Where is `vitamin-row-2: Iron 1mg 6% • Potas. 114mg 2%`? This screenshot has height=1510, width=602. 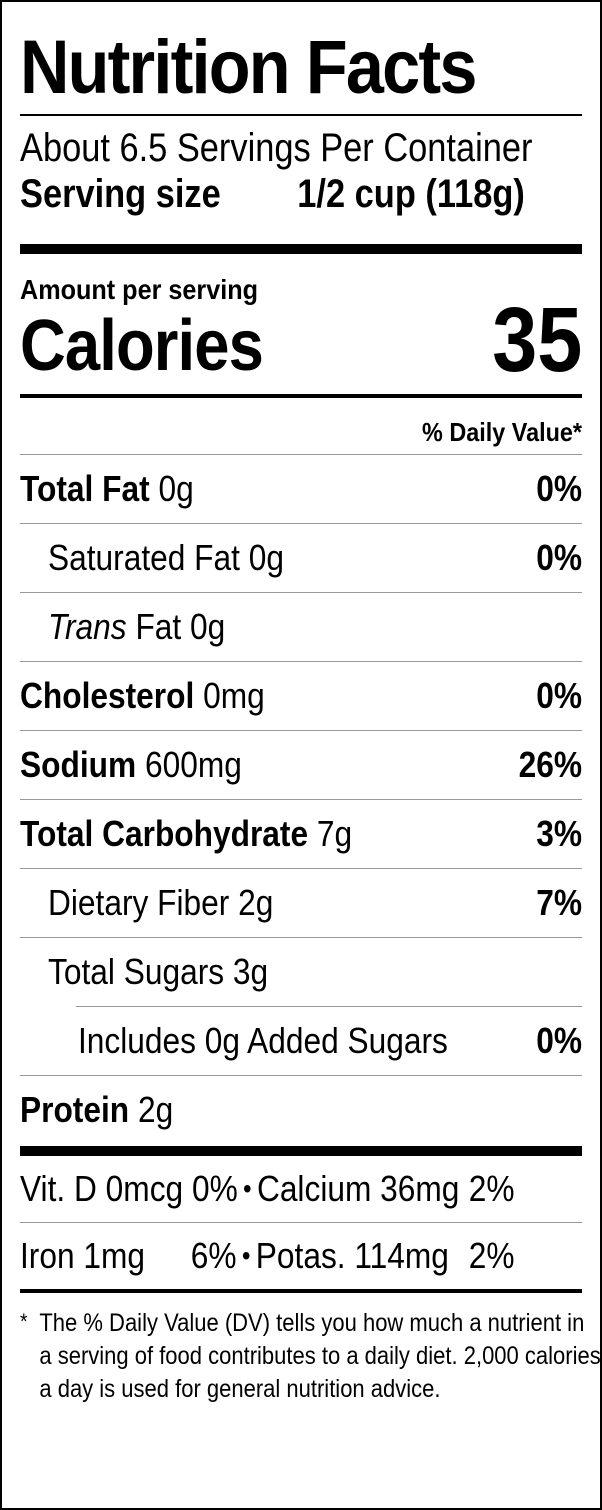 vitamin-row-2: Iron 1mg 6% • Potas. 114mg 2% is located at coordinates (301, 1256).